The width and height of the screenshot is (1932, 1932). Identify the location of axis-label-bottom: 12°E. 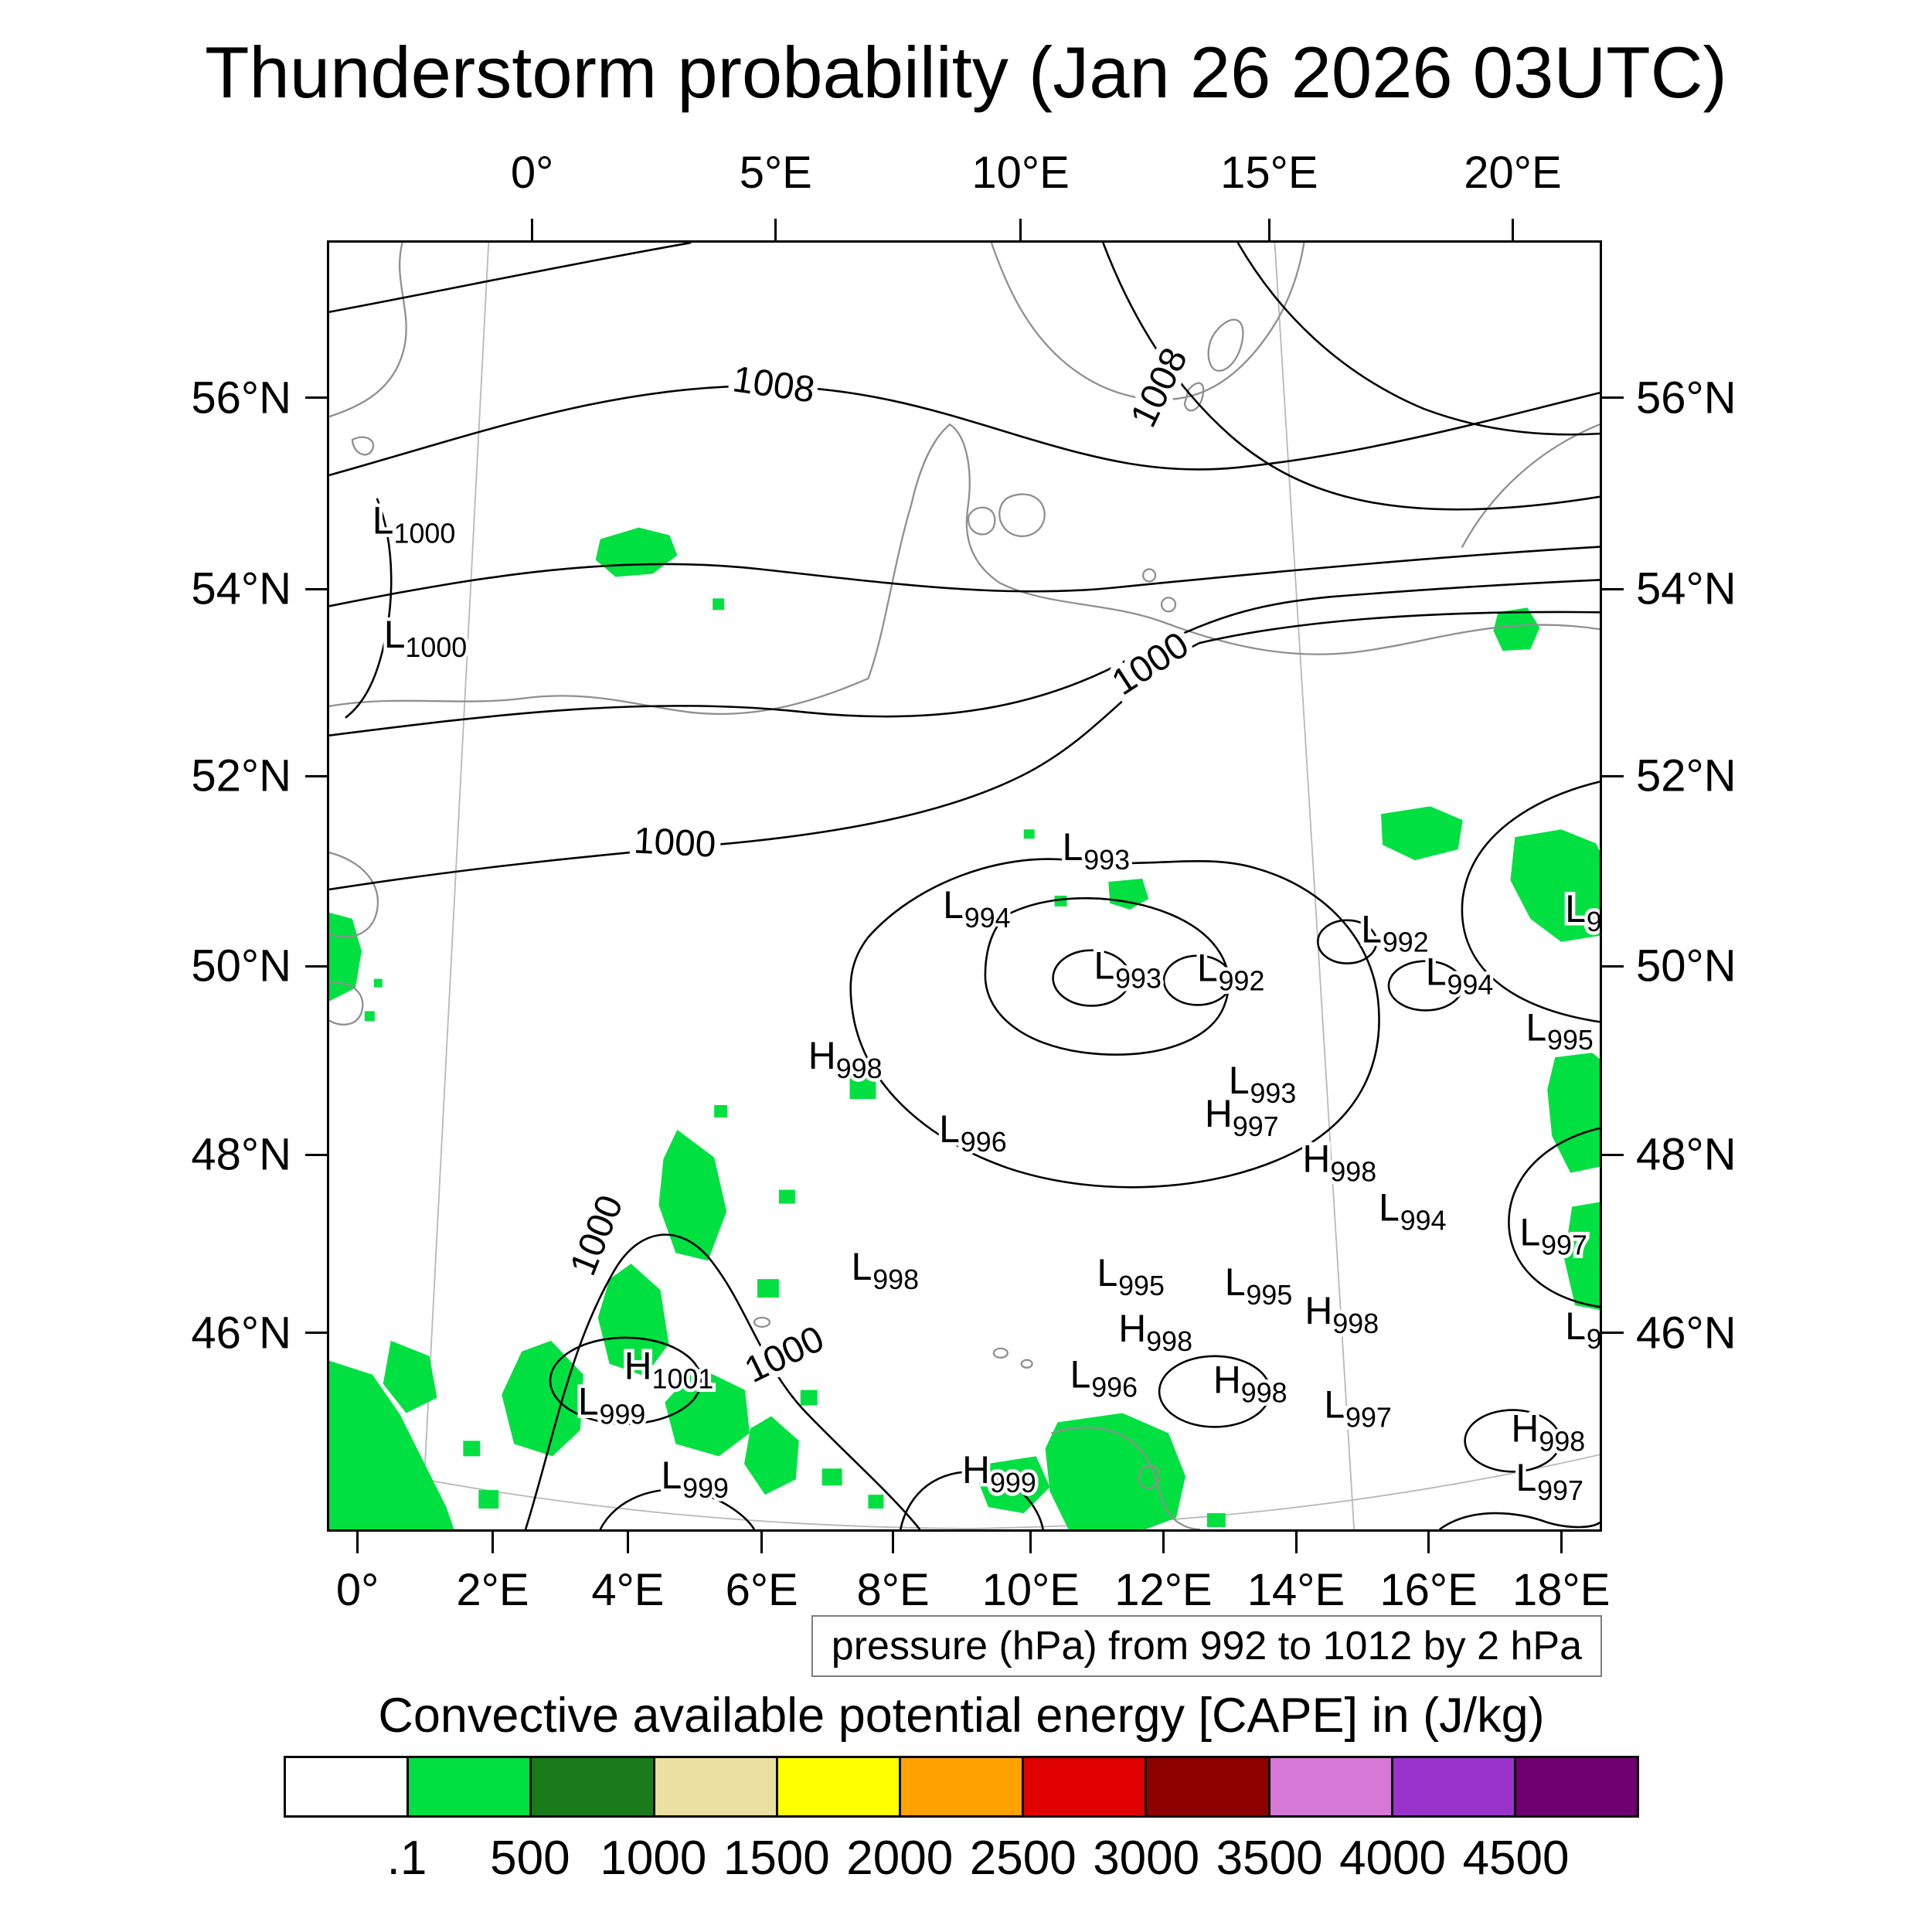
(1163, 1590).